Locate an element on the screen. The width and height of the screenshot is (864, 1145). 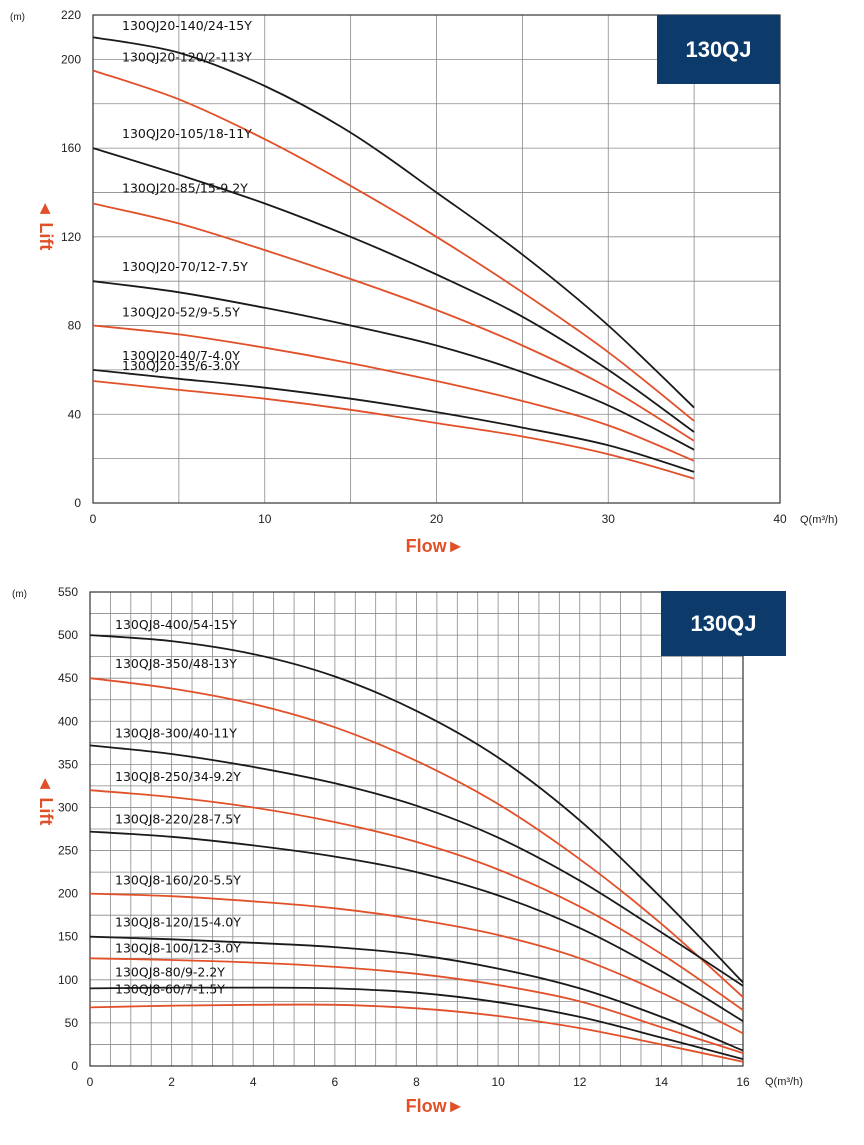
series-label: 130QJ8-120/15-4.0Y is located at coordinates (178, 922).